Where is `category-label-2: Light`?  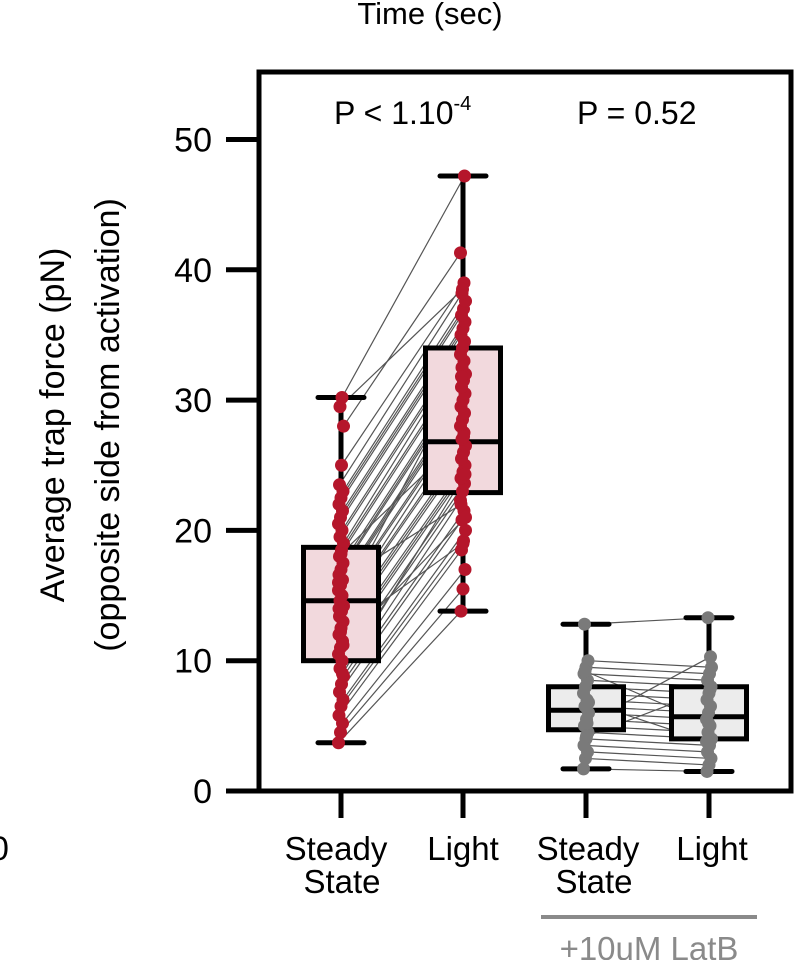
category-label-2: Light is located at coordinates (463, 848).